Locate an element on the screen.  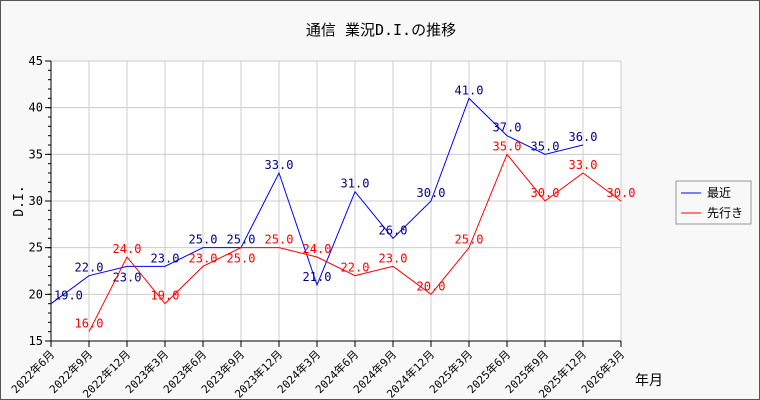
y-tick-label: 25 is located at coordinates (36, 248).